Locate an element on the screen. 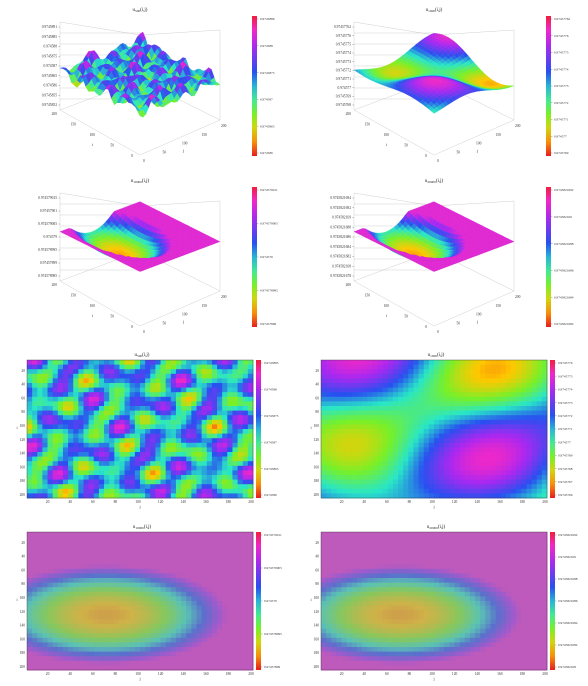  colorbar-tick-label: 0.9745769 is located at coordinates (561, 153).